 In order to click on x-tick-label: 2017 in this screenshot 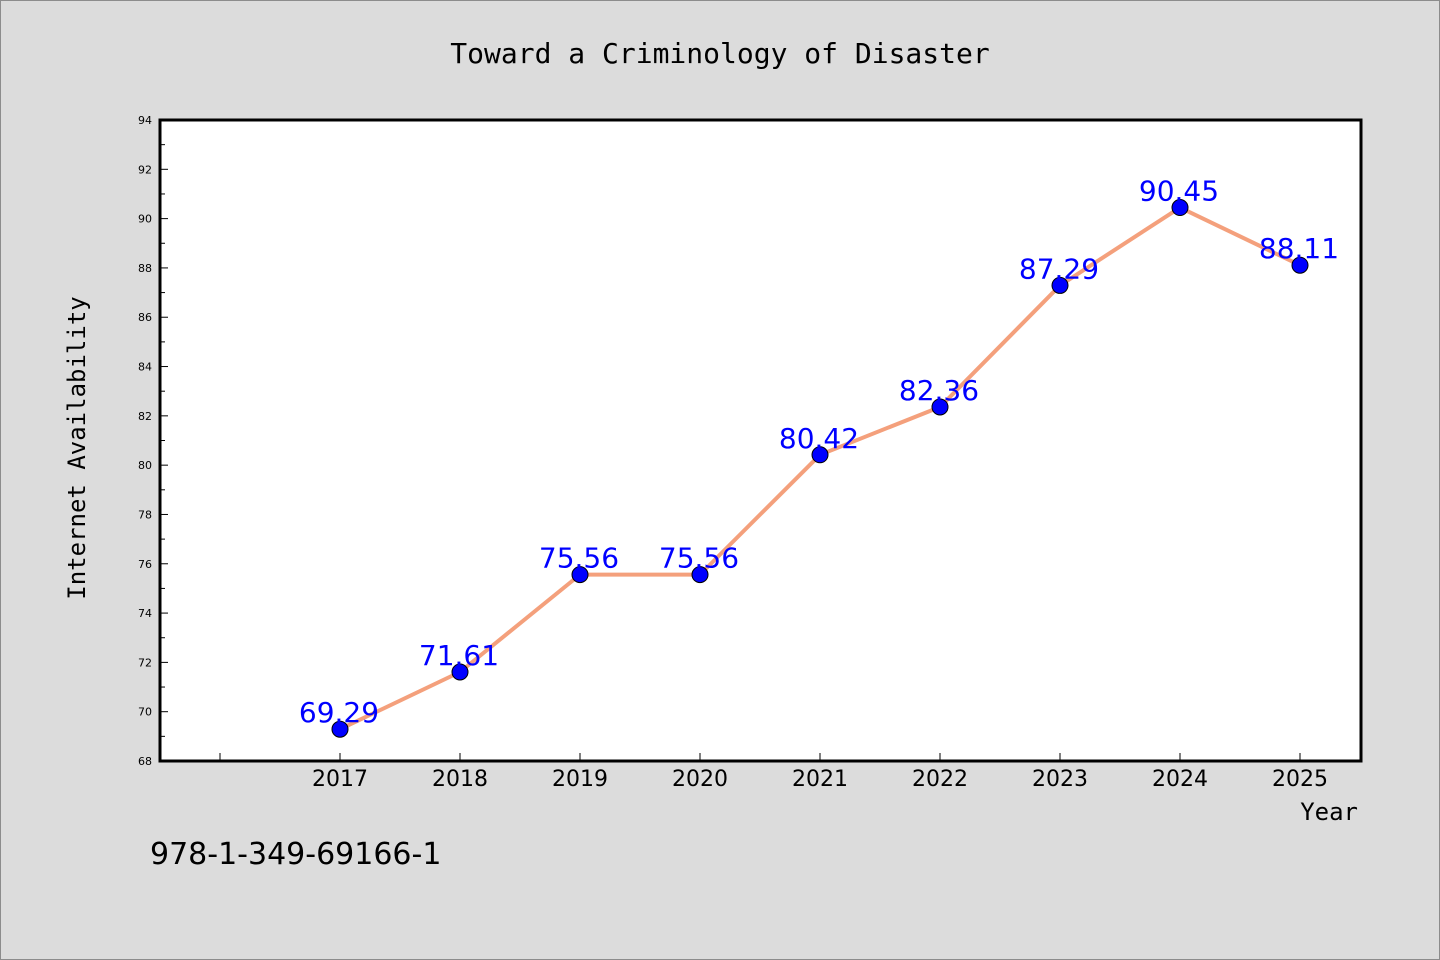, I will do `click(340, 779)`.